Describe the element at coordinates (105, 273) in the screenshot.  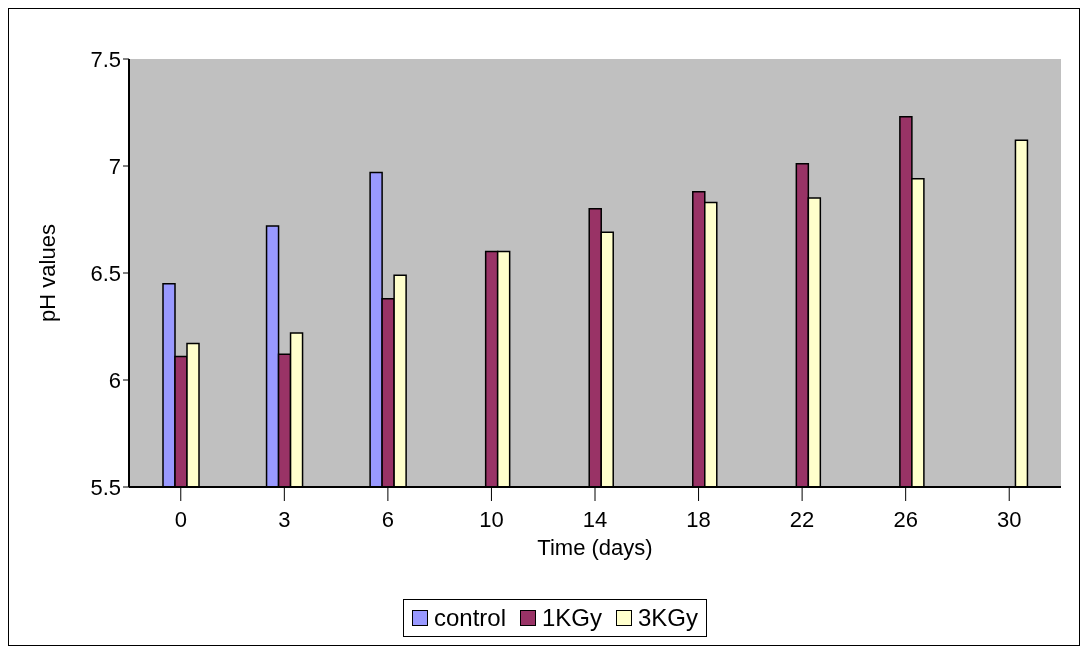
I see `y-tick-label: 6.5` at that location.